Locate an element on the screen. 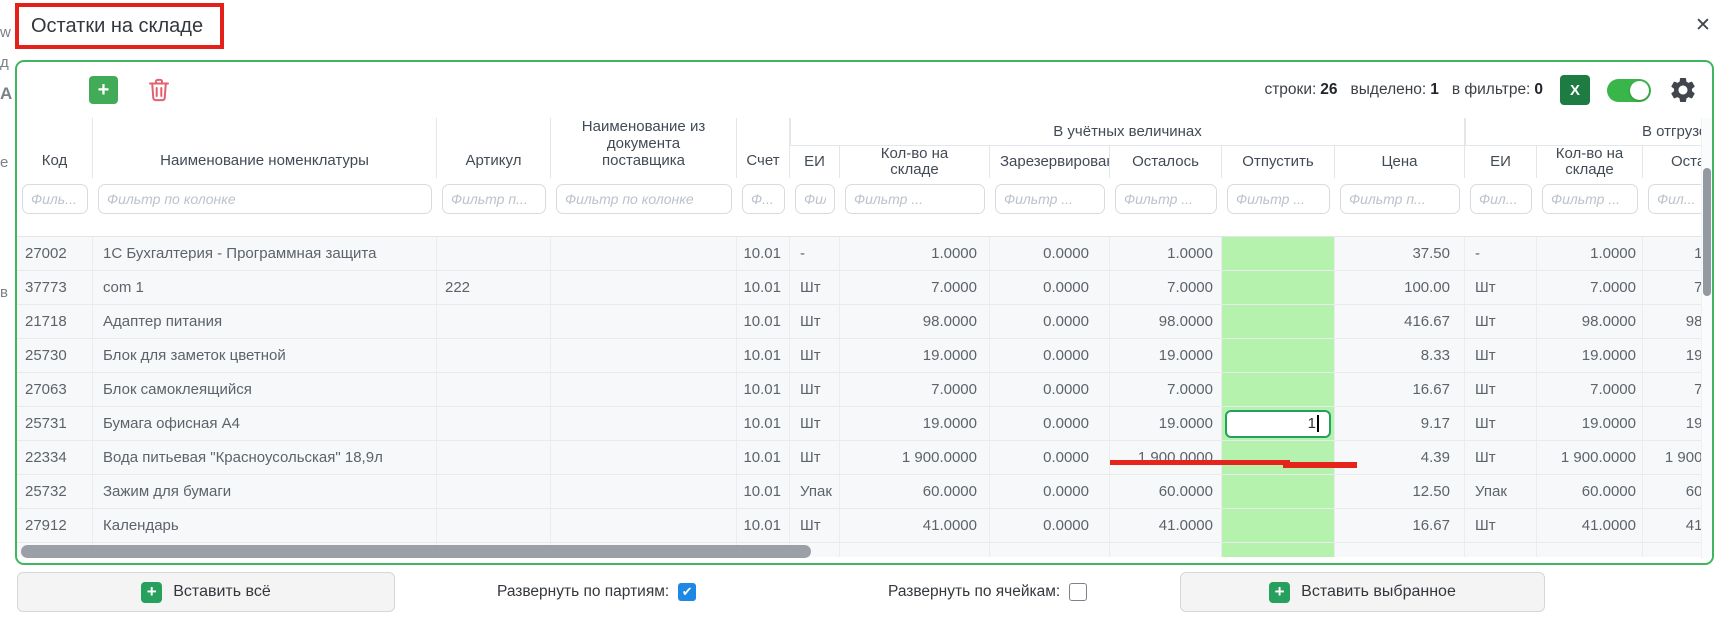 This screenshot has width=1720, height=619. column-header-13: Кол-во на складе is located at coordinates (1590, 162).